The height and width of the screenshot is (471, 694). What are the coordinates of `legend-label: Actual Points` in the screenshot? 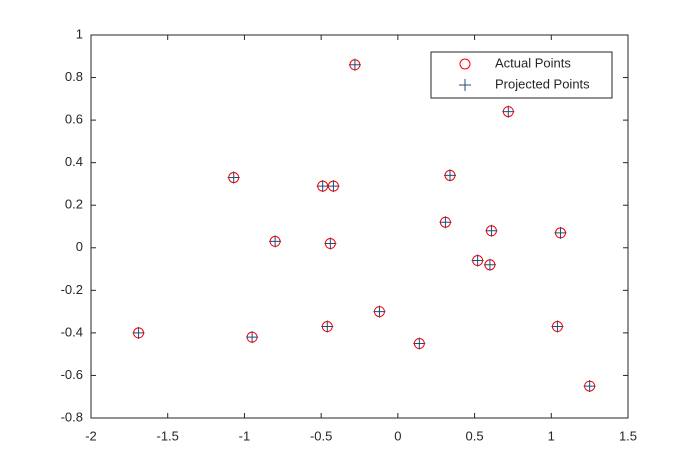 It's located at (533, 62).